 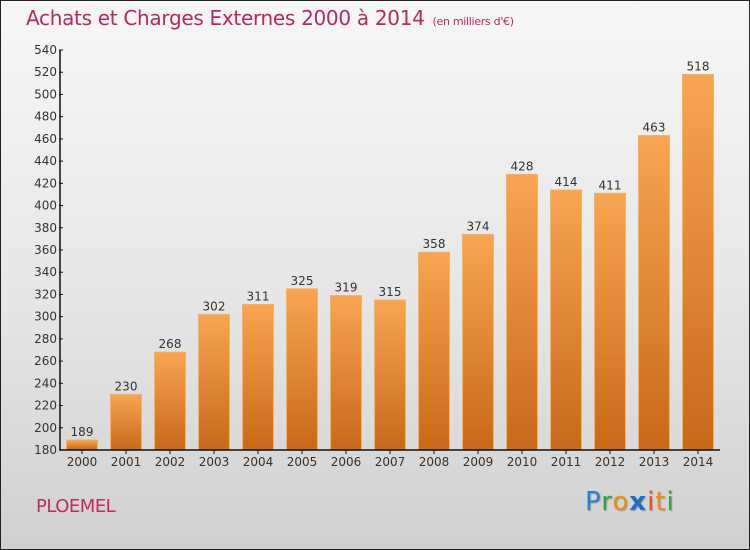 What do you see at coordinates (478, 342) in the screenshot?
I see `bar-2009` at bounding box center [478, 342].